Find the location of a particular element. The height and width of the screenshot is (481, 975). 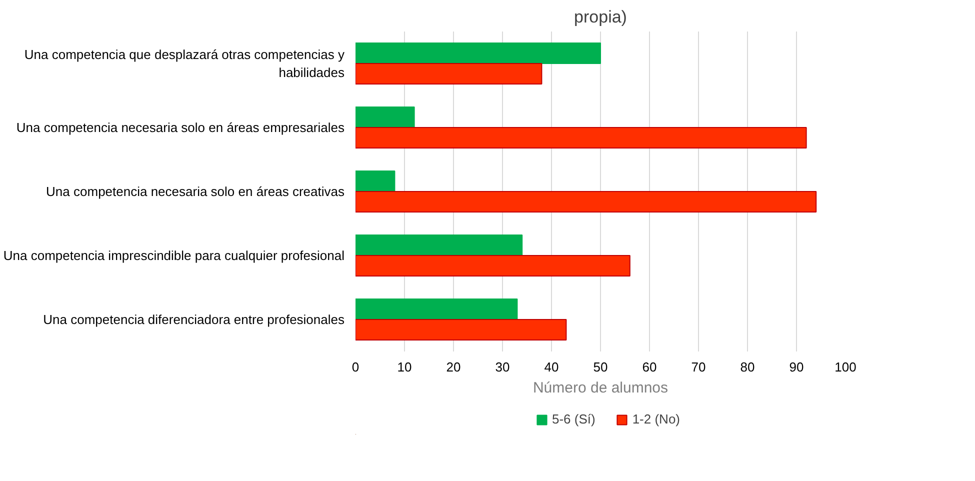

legend-label: 1-2 (No) is located at coordinates (656, 419).